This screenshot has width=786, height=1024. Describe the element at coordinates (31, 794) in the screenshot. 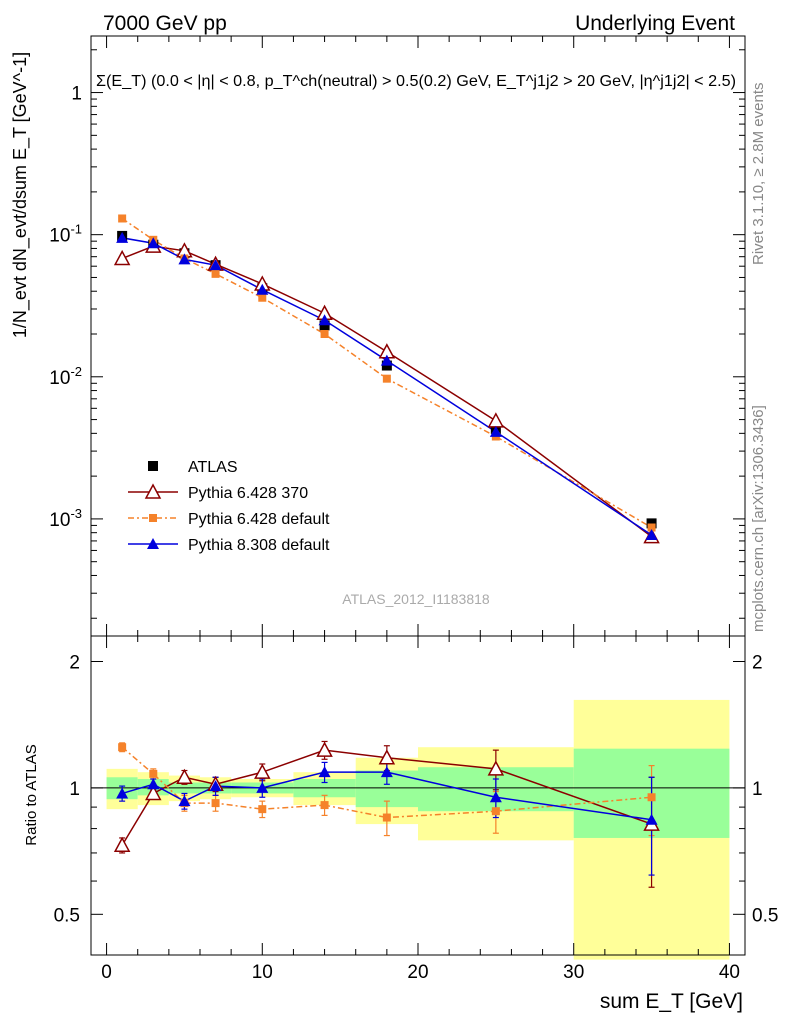

I see `ratio-ylabel: Ratio to ATLAS` at that location.